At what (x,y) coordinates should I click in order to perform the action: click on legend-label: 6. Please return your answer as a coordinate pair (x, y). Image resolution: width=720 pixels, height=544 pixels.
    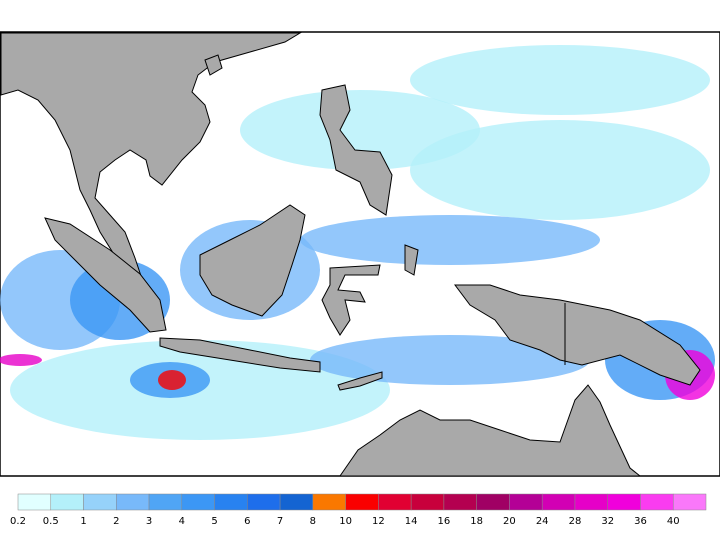
    Looking at the image, I should click on (247, 521).